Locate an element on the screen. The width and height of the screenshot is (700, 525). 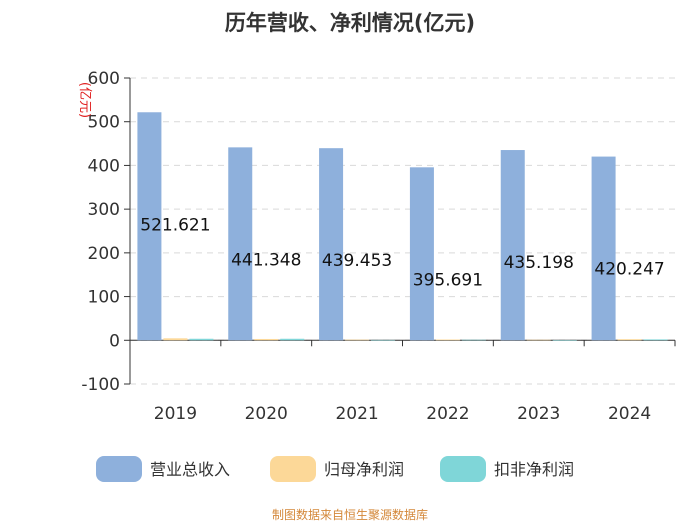
source-note: 制图数据来自恒生聚源数据库 is located at coordinates (350, 514).